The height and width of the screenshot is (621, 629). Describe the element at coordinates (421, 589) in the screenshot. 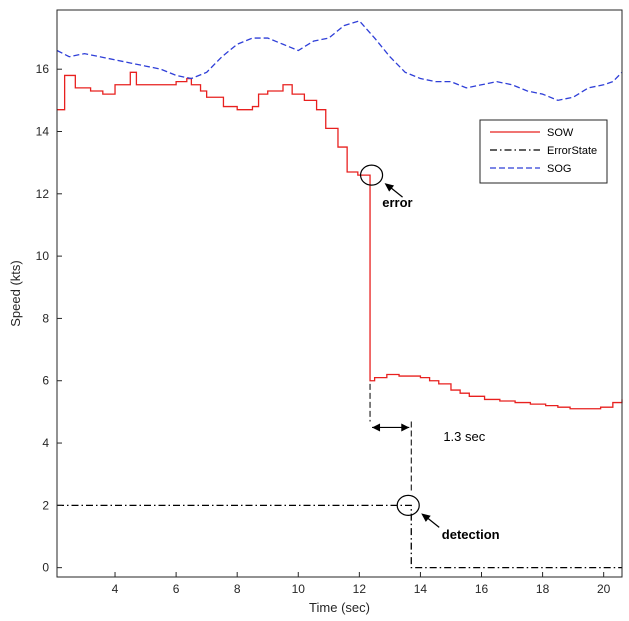

I see `x-tick-label: 14` at that location.